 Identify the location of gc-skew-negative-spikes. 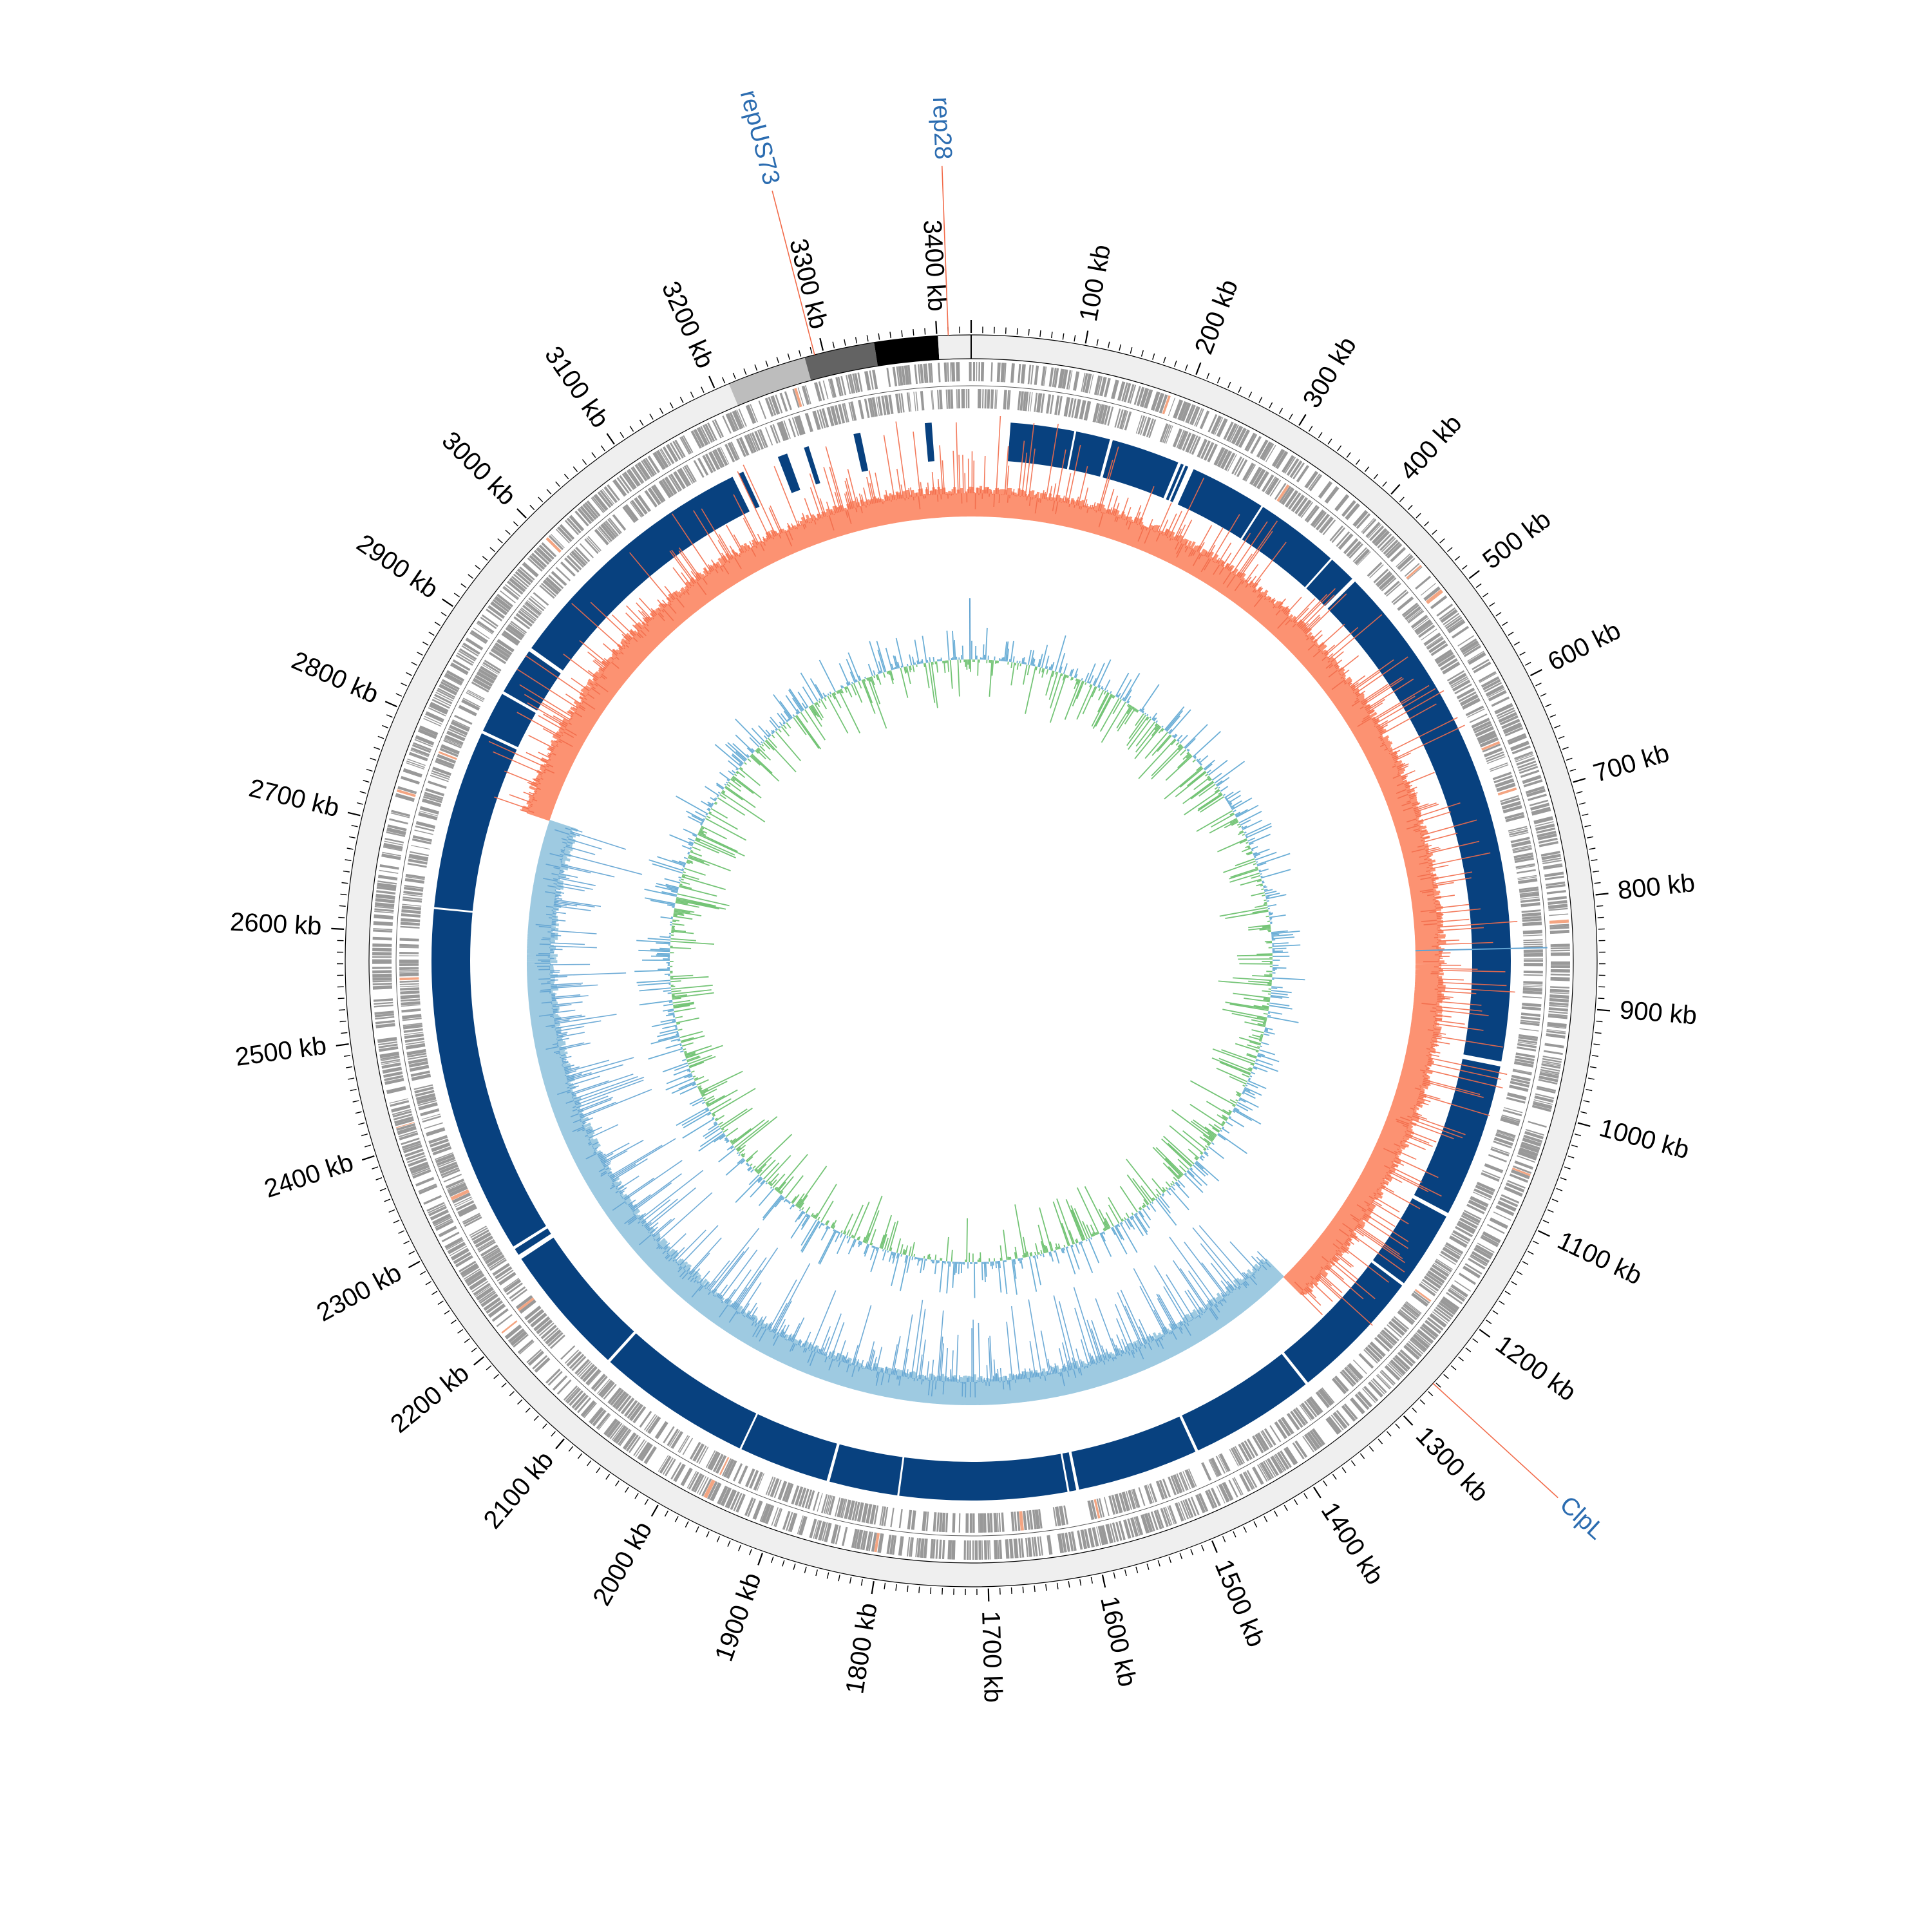
(903, 1112).